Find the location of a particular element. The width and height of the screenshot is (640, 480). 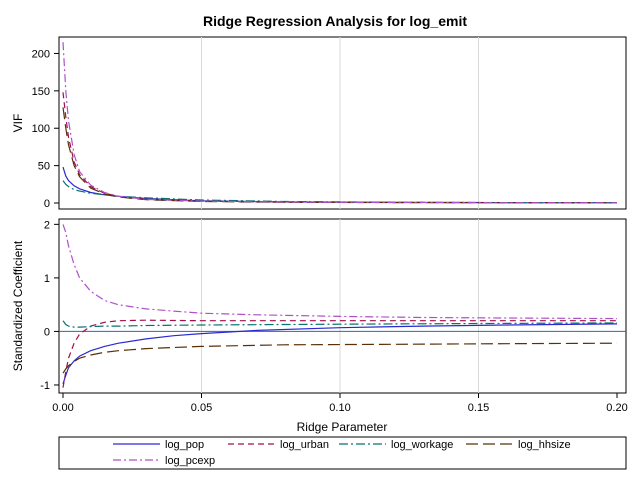

vif-y-axis: 0 50 100 150 200 is located at coordinates (45, 129).